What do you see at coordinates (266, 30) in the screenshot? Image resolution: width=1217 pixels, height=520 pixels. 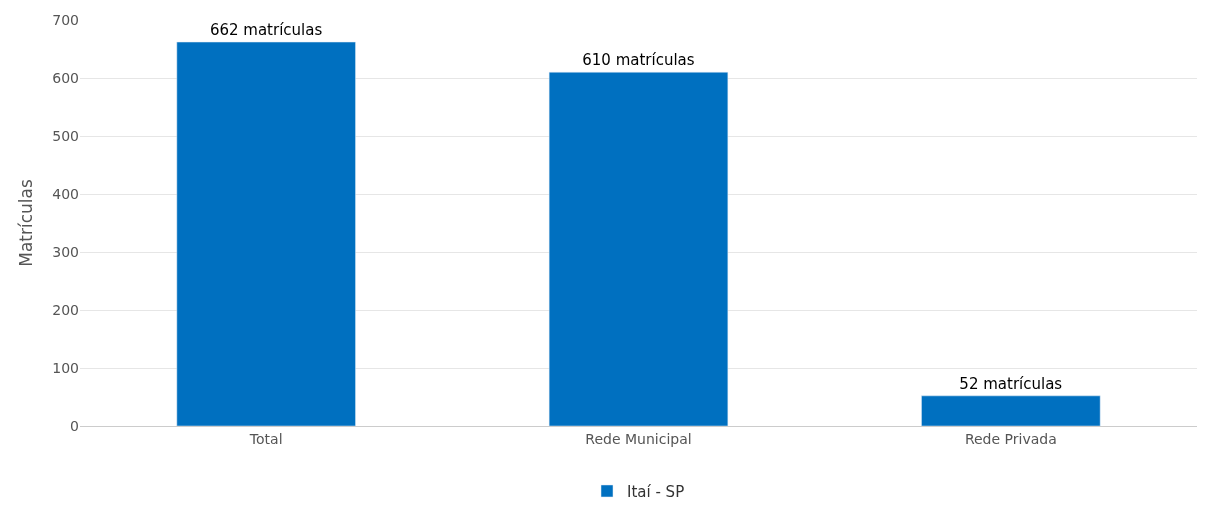 I see `data-label: 662 matrículas` at bounding box center [266, 30].